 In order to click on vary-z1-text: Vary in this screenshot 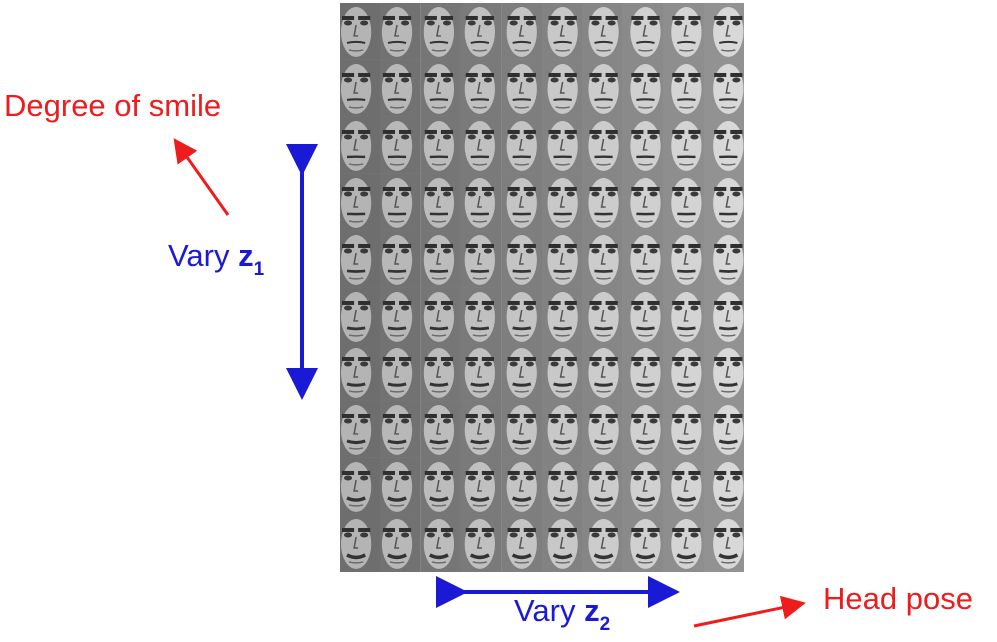, I will do `click(199, 255)`.